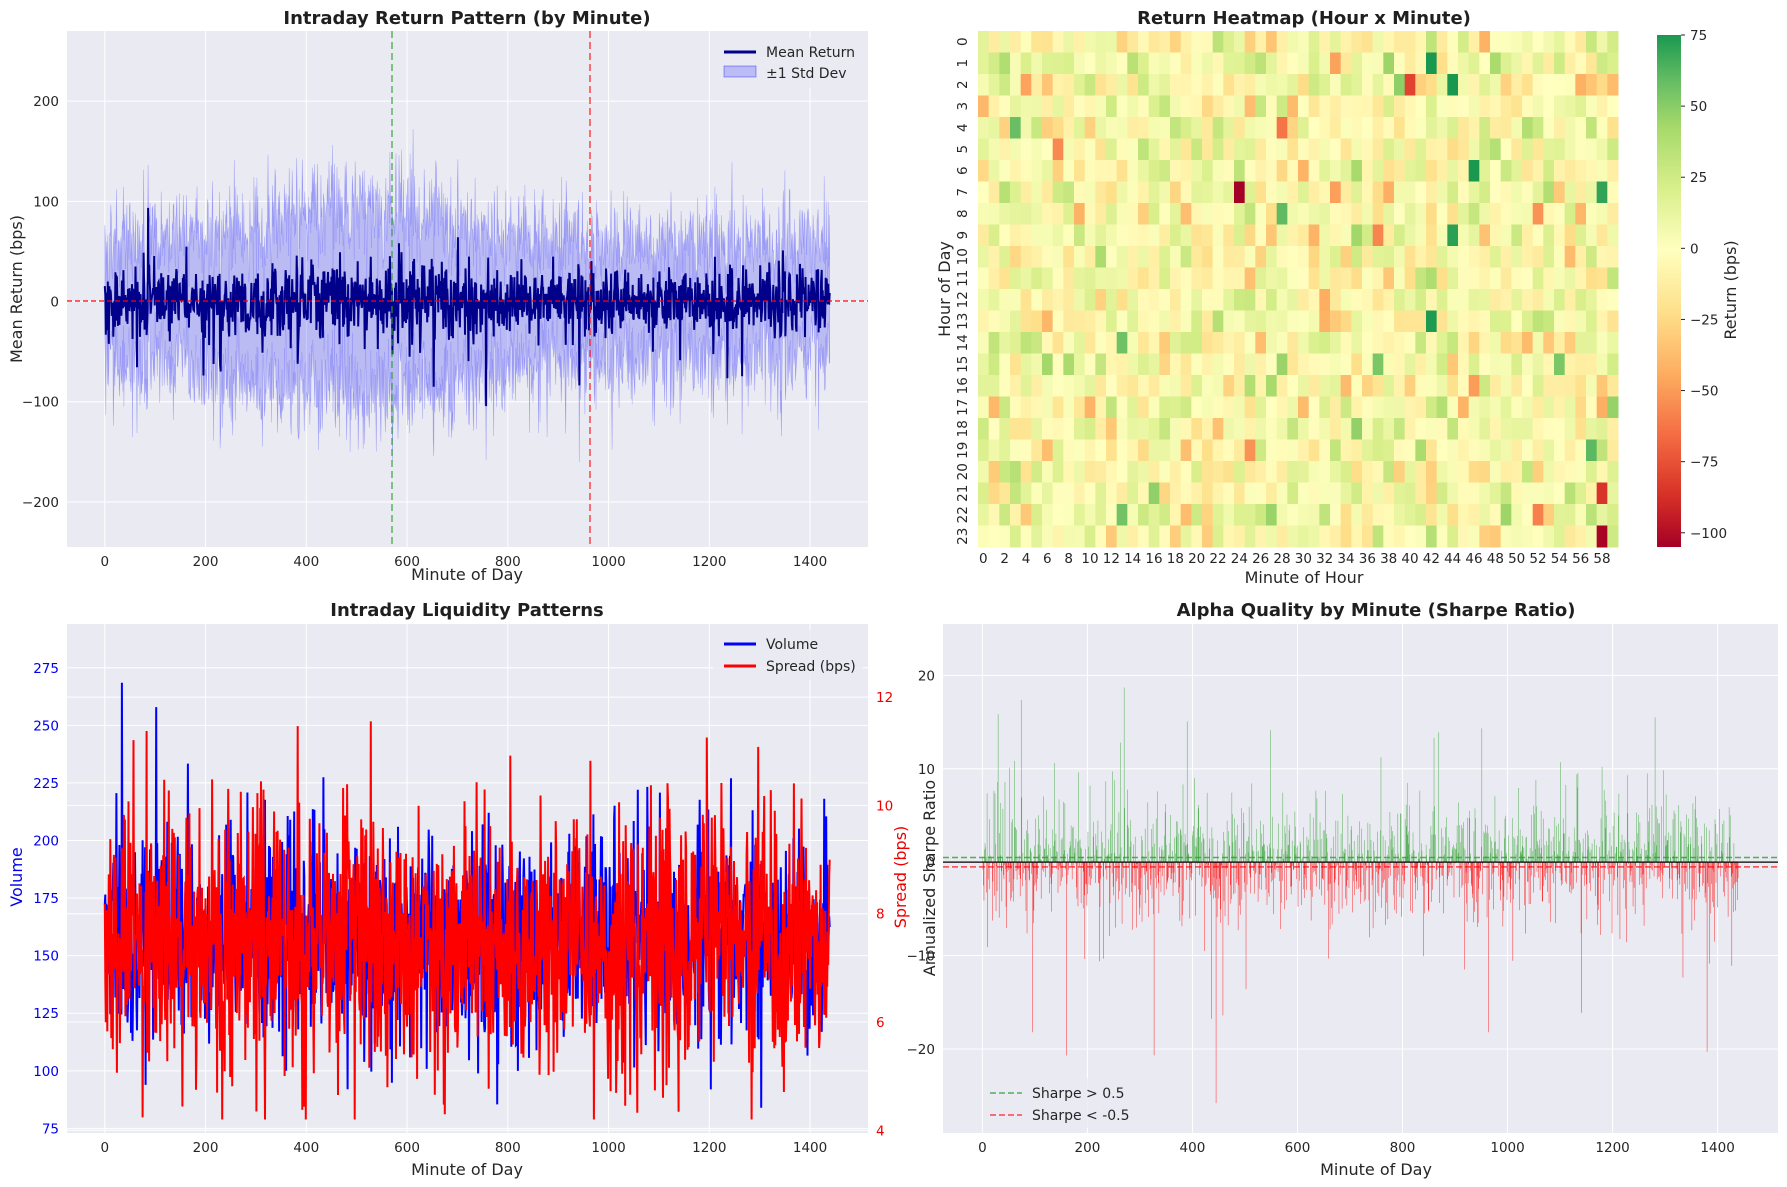 The height and width of the screenshot is (1187, 1787). What do you see at coordinates (1260, 559) in the screenshot?
I see `heatmap-x-tick-label: 26` at bounding box center [1260, 559].